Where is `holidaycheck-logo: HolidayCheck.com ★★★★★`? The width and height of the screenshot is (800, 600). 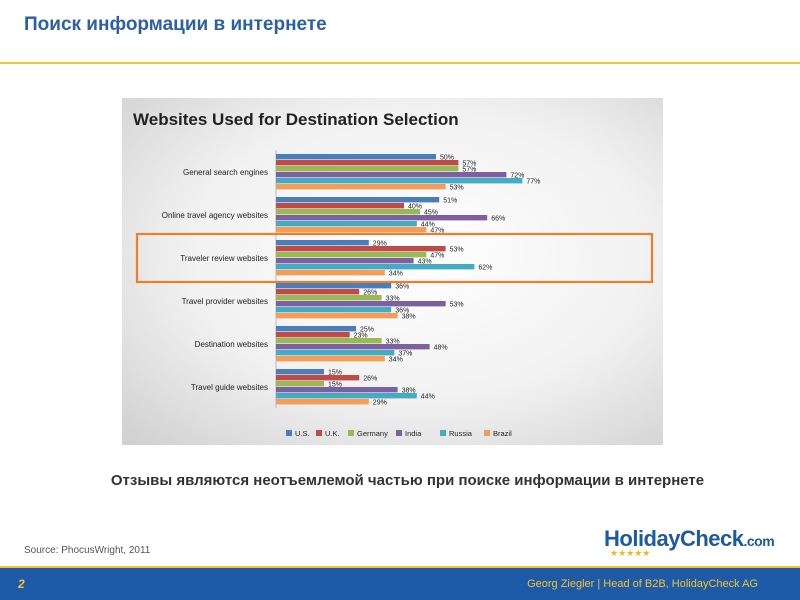 holidaycheck-logo: HolidayCheck.com ★★★★★ is located at coordinates (689, 543).